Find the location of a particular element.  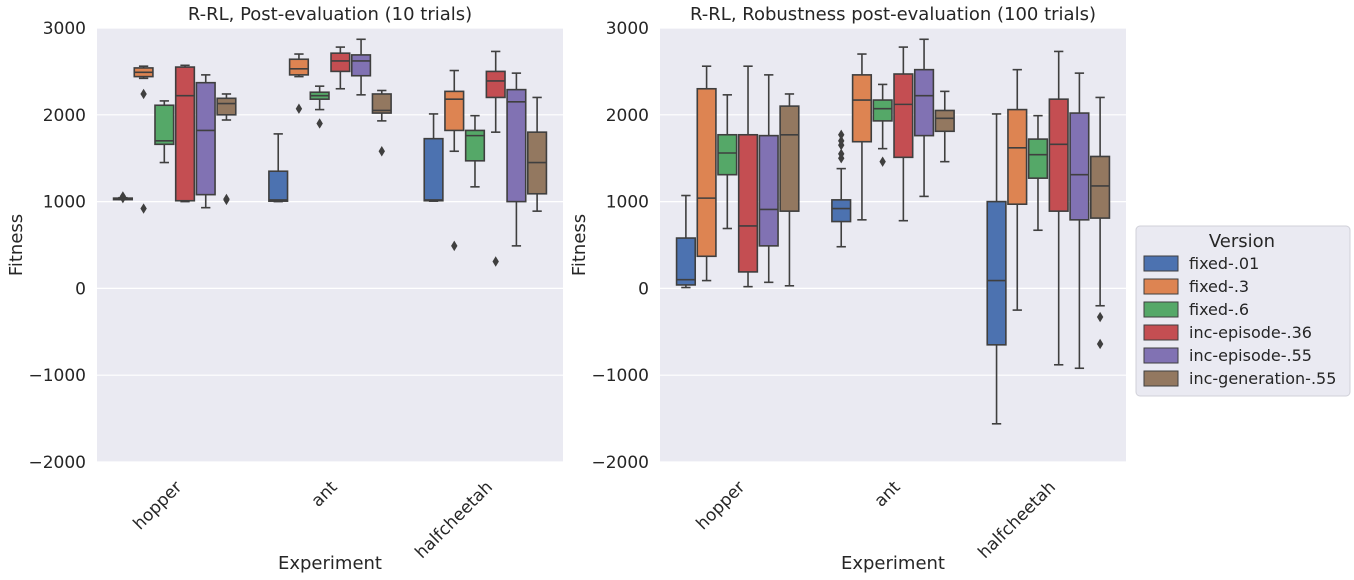

x-tick-label: hopper is located at coordinates (157, 505).